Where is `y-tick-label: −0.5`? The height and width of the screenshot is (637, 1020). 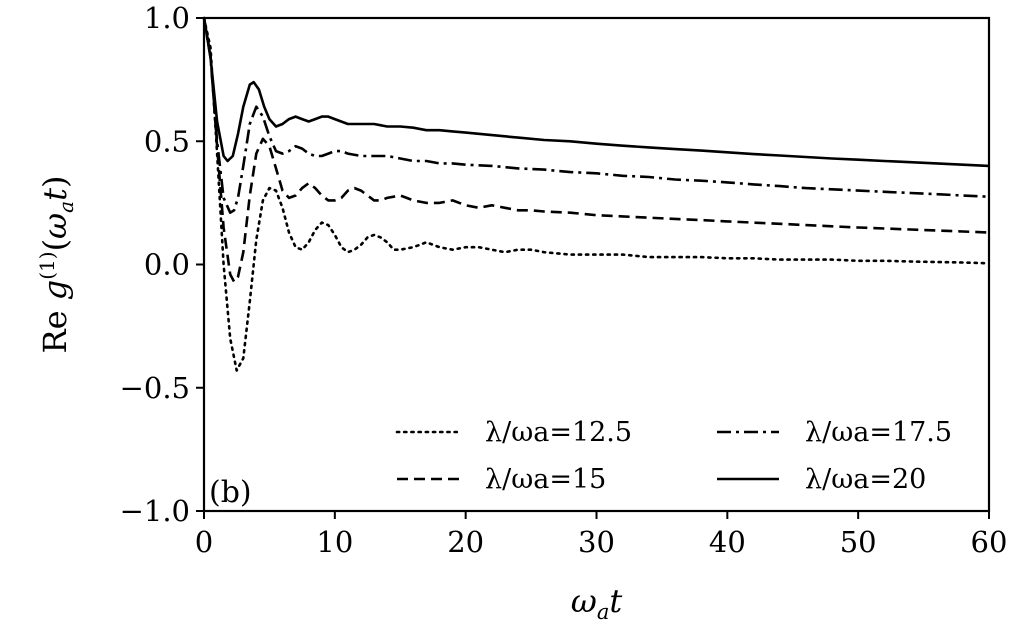
y-tick-label: −0.5 is located at coordinates (155, 388).